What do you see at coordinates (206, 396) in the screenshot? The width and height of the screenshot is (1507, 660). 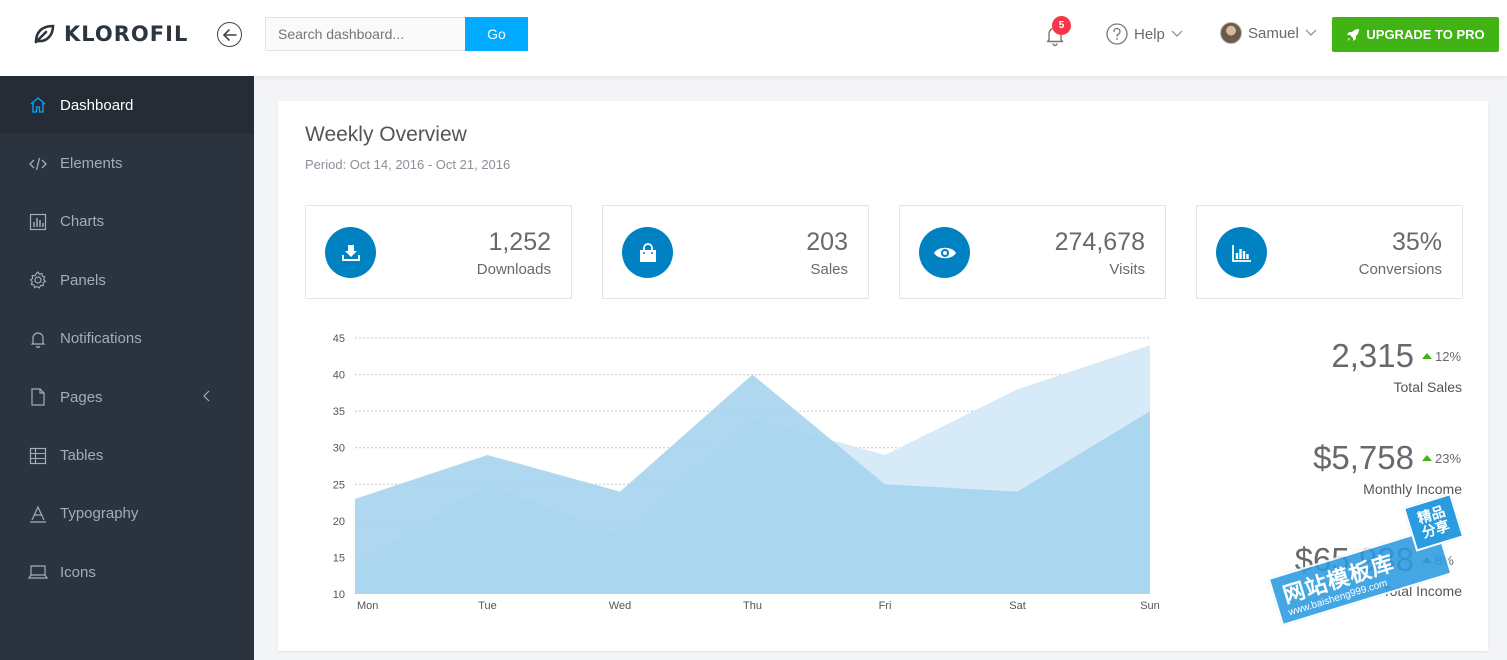 I see `chevron-left-icon` at bounding box center [206, 396].